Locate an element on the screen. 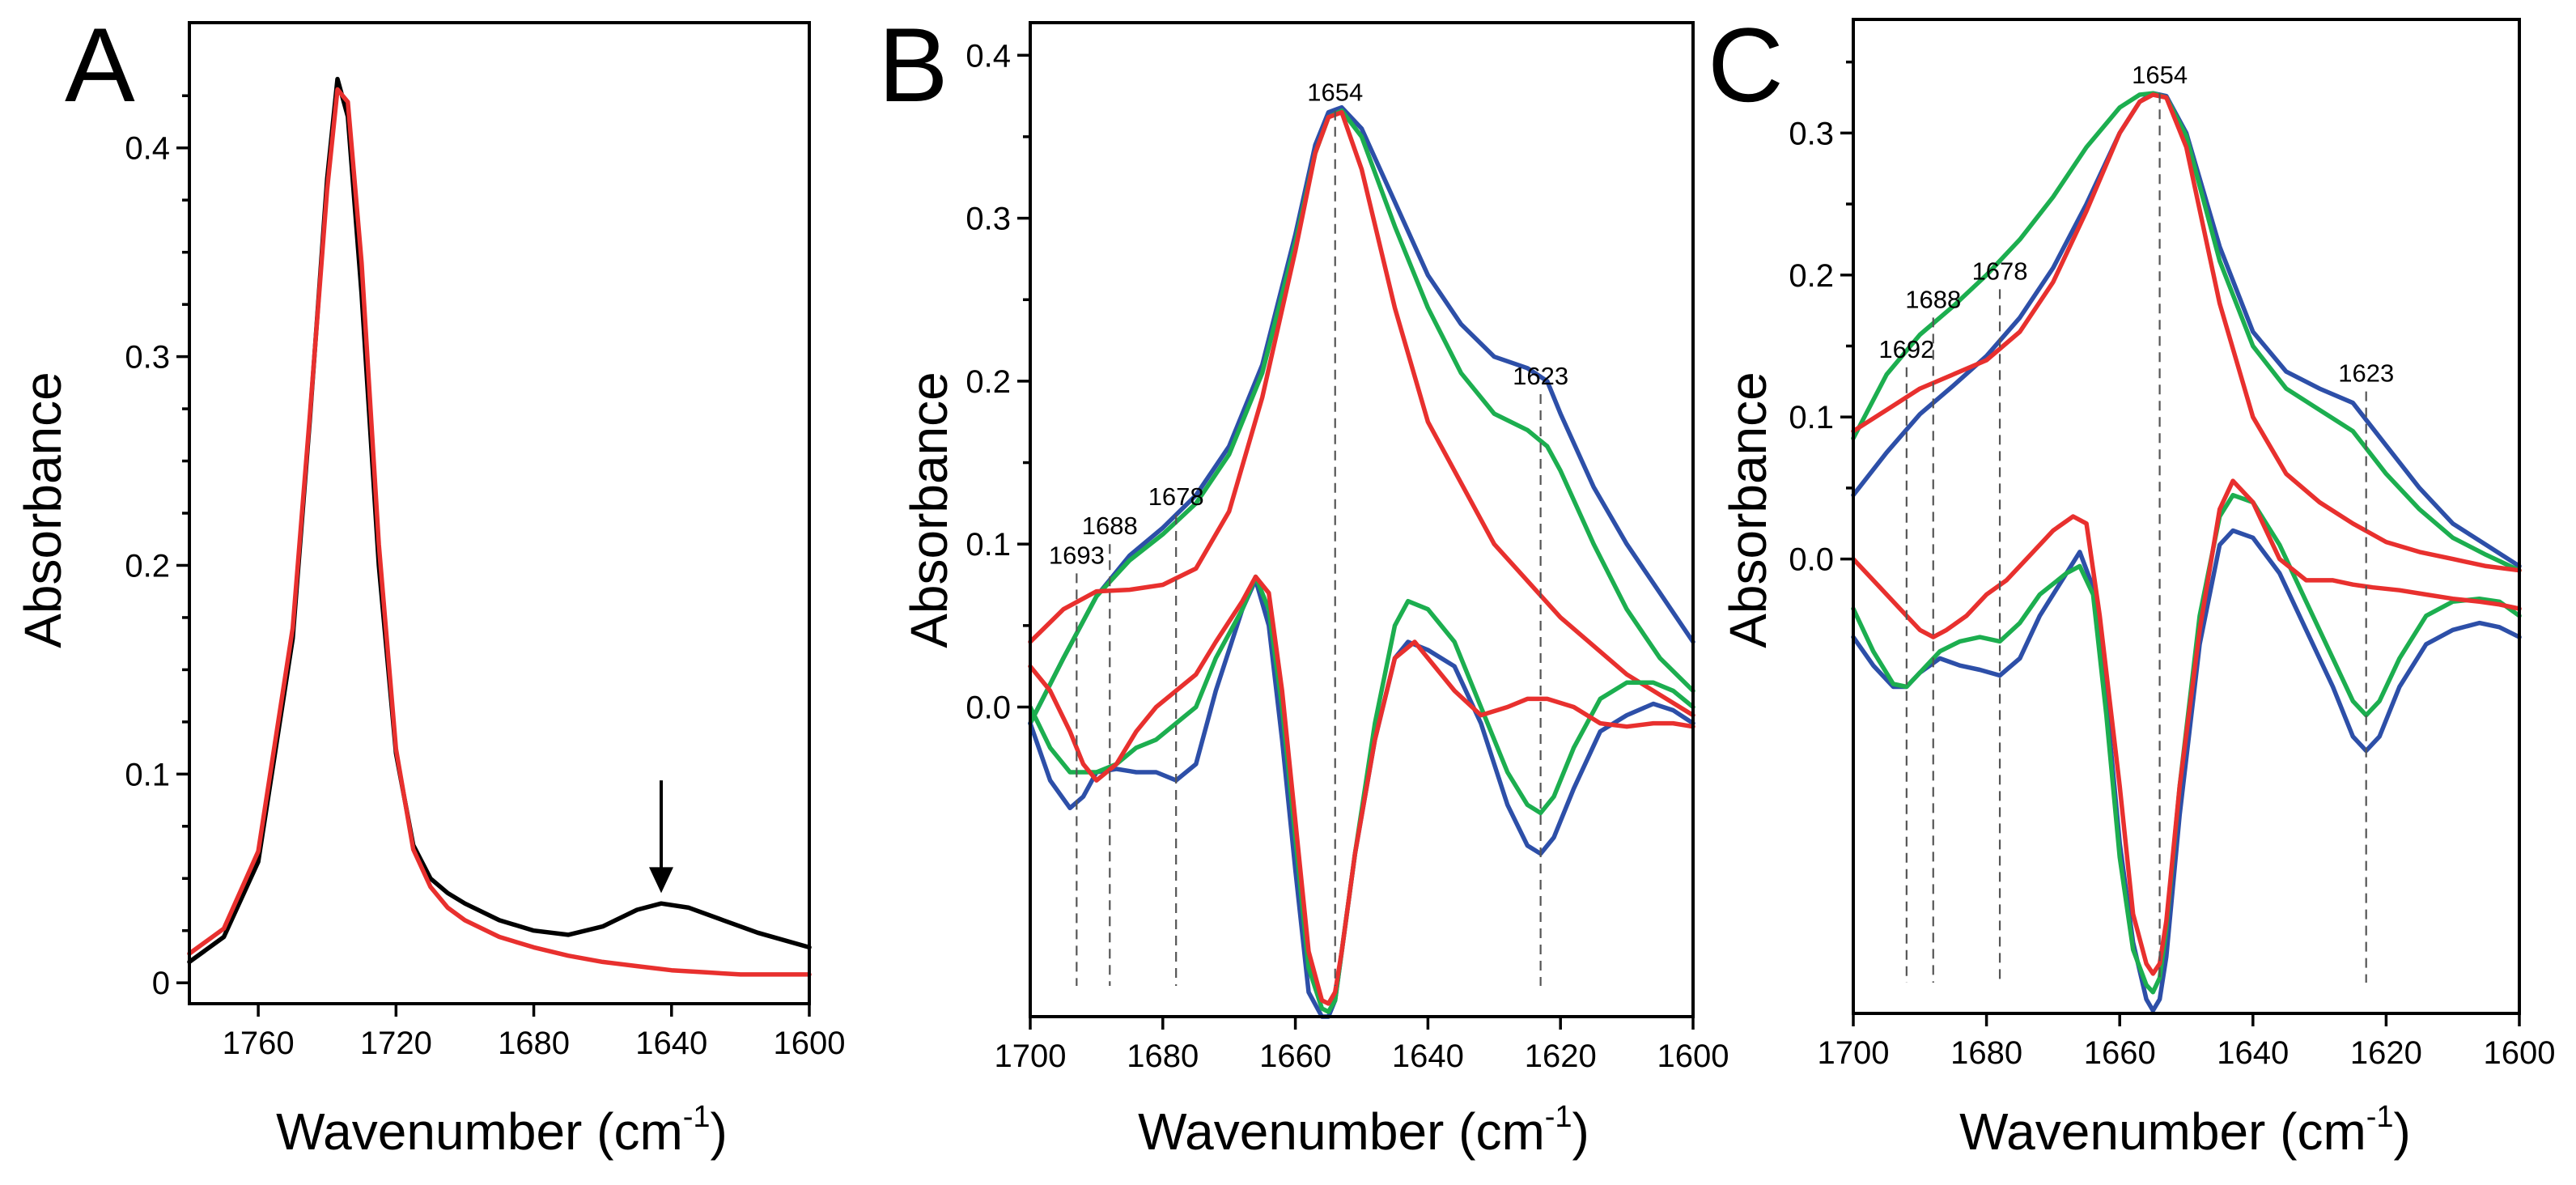  peak-label: 1693 is located at coordinates (1077, 555).